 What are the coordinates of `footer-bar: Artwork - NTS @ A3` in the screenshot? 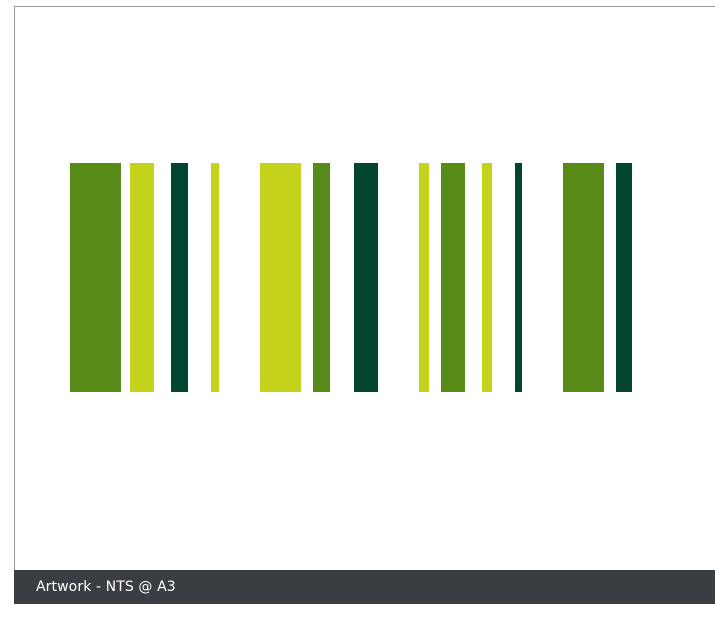 It's located at (364, 587).